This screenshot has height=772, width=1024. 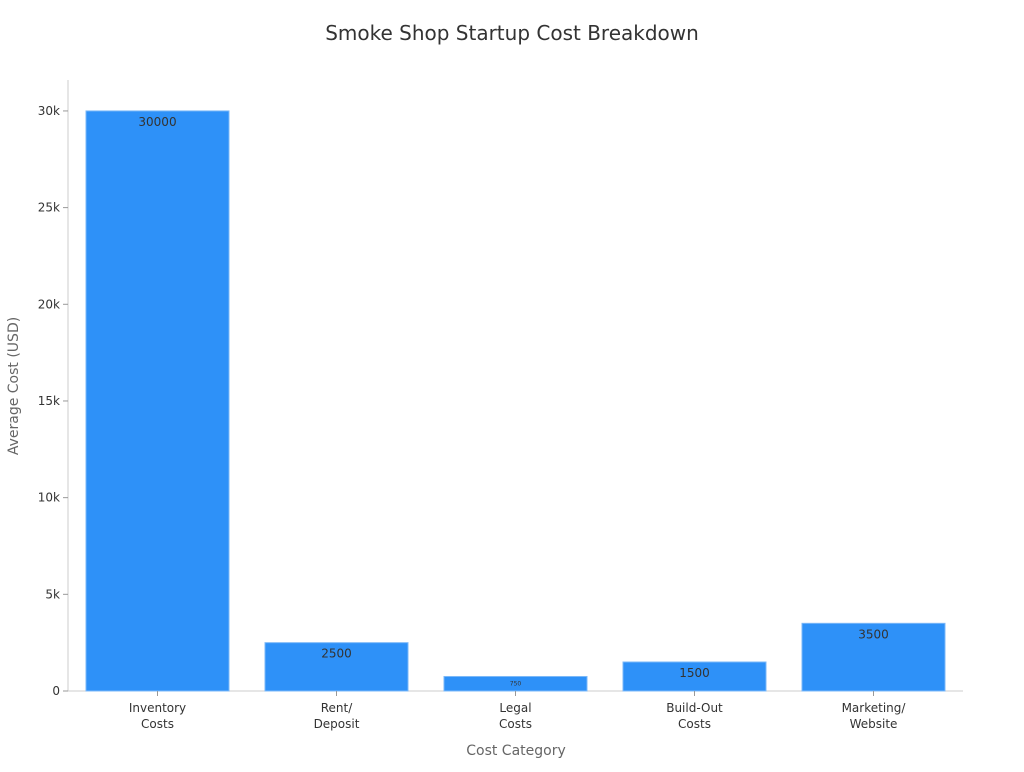 What do you see at coordinates (49, 304) in the screenshot?
I see `y-tick-label: 20k` at bounding box center [49, 304].